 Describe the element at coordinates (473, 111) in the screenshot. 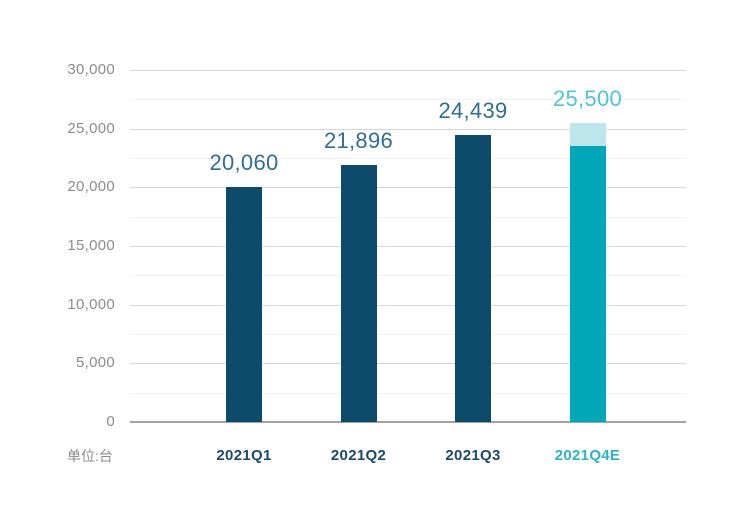

I see `bar-value-label: 24,439` at that location.